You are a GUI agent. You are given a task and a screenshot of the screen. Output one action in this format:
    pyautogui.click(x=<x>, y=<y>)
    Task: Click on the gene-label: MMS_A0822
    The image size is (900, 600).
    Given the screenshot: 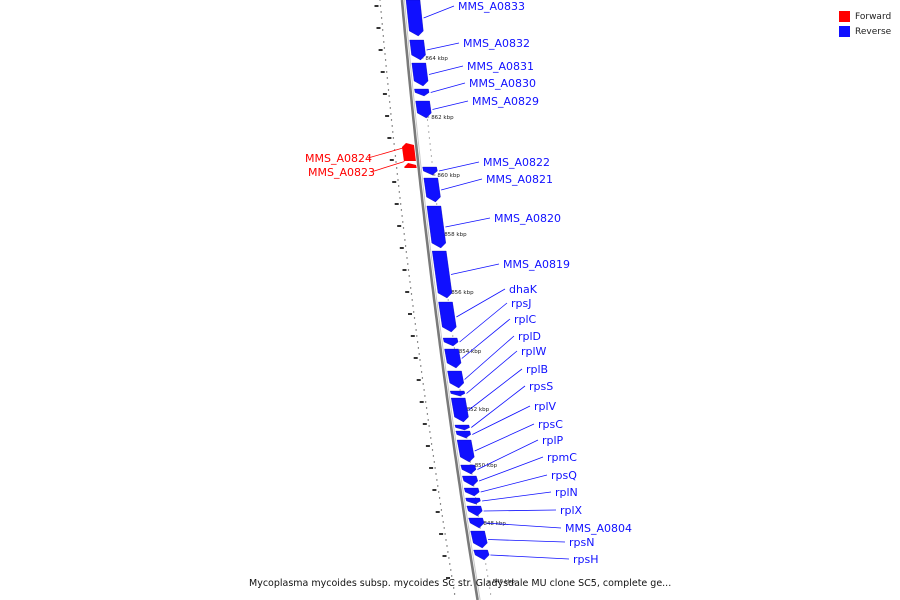 What is the action you would take?
    pyautogui.click(x=516, y=162)
    